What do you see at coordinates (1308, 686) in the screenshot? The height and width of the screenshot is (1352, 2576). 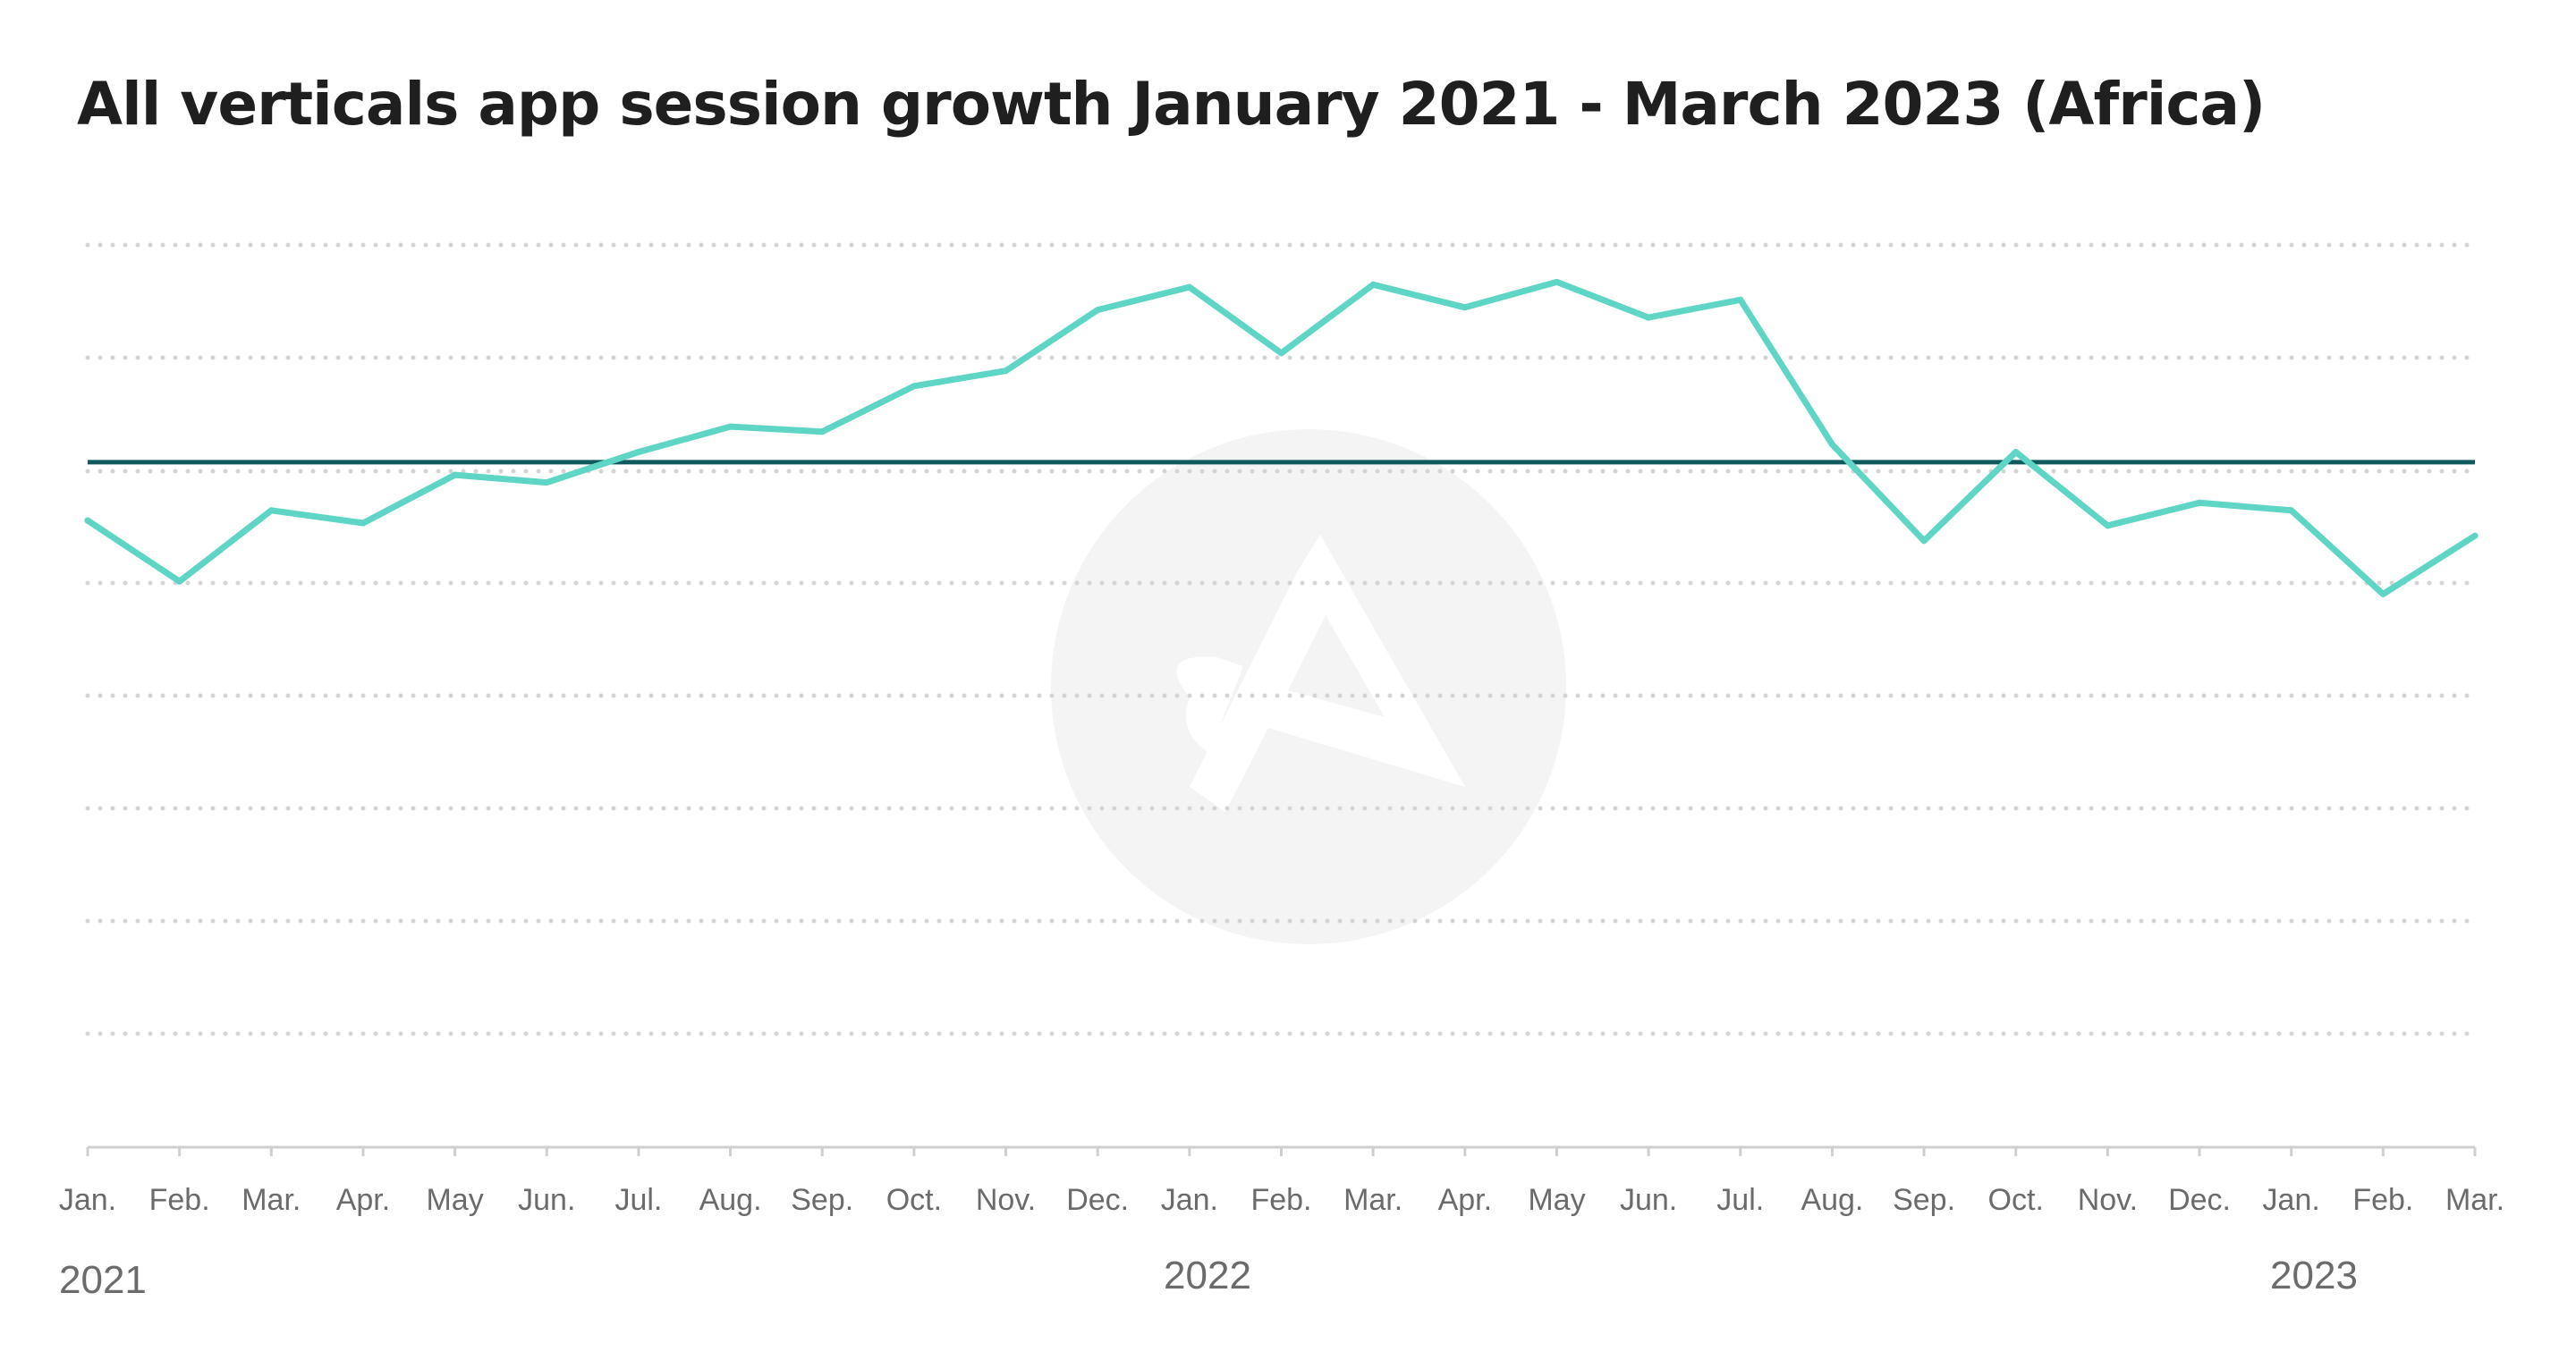 I see `adjust-logo-icon` at bounding box center [1308, 686].